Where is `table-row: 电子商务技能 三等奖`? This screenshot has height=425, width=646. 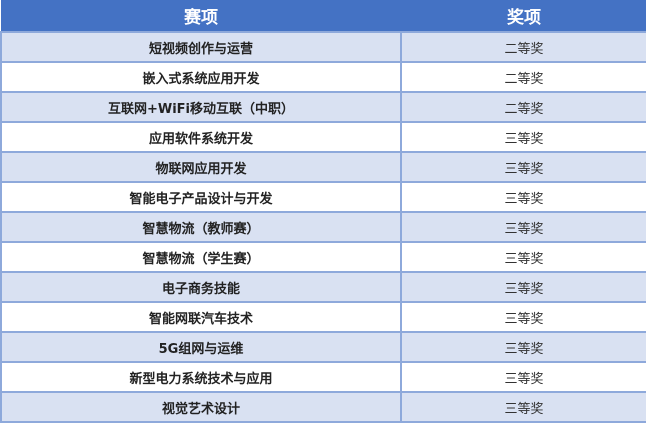
table-row: 电子商务技能 三等奖 is located at coordinates (323, 287).